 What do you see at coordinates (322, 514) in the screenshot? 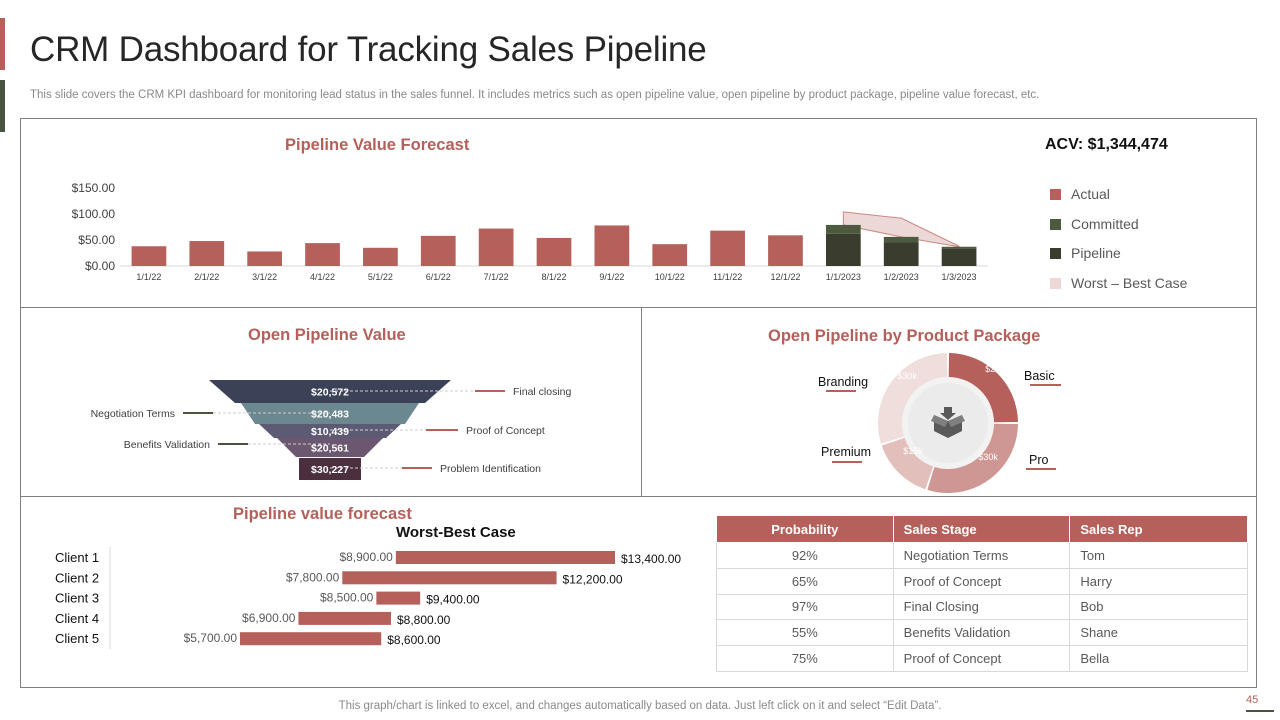
I see `client-forecast-title: Pipeline value forecast` at bounding box center [322, 514].